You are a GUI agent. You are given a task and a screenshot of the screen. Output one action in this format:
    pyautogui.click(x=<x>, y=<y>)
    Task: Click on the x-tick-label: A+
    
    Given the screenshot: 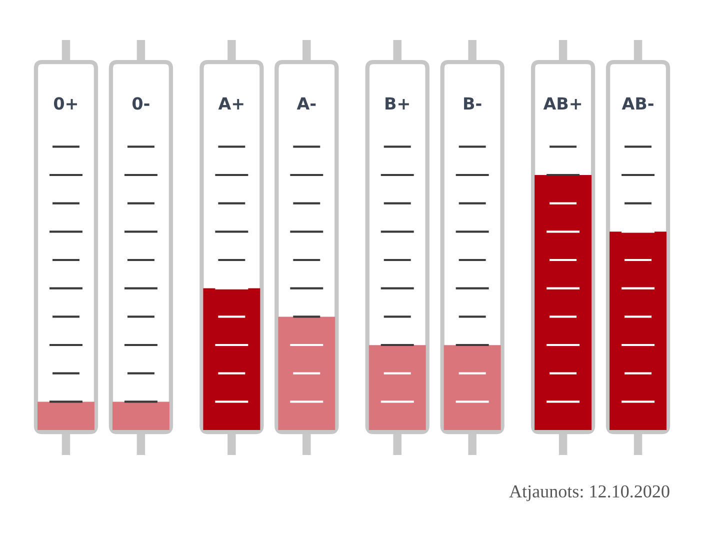 What is the action you would take?
    pyautogui.click(x=231, y=103)
    